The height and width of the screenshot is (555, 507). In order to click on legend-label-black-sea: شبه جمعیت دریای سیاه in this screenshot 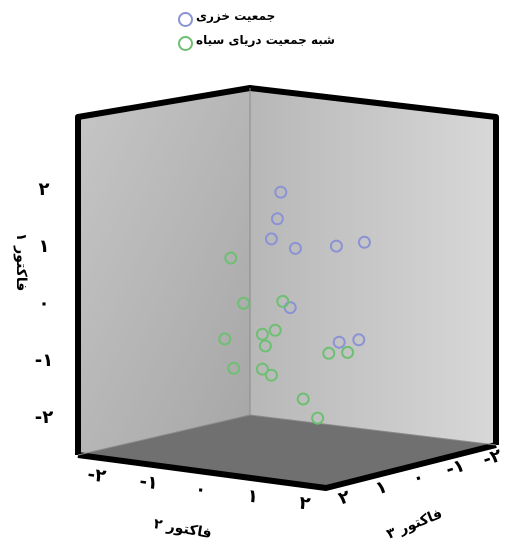, I will do `click(265, 40)`.